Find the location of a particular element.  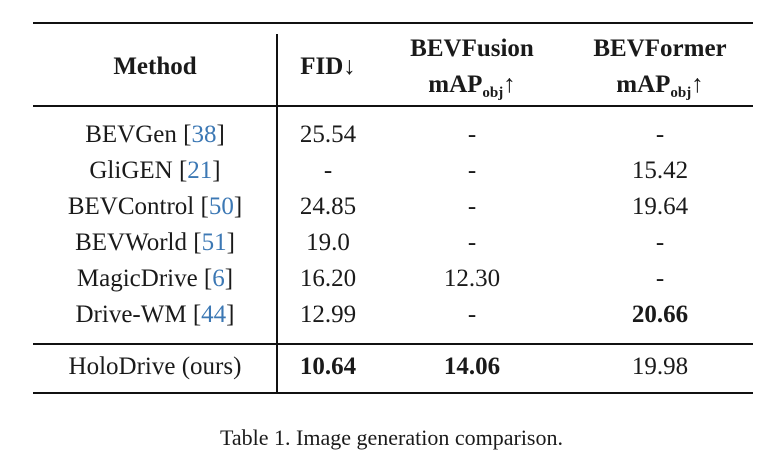

fid-cell: - is located at coordinates (328, 170).